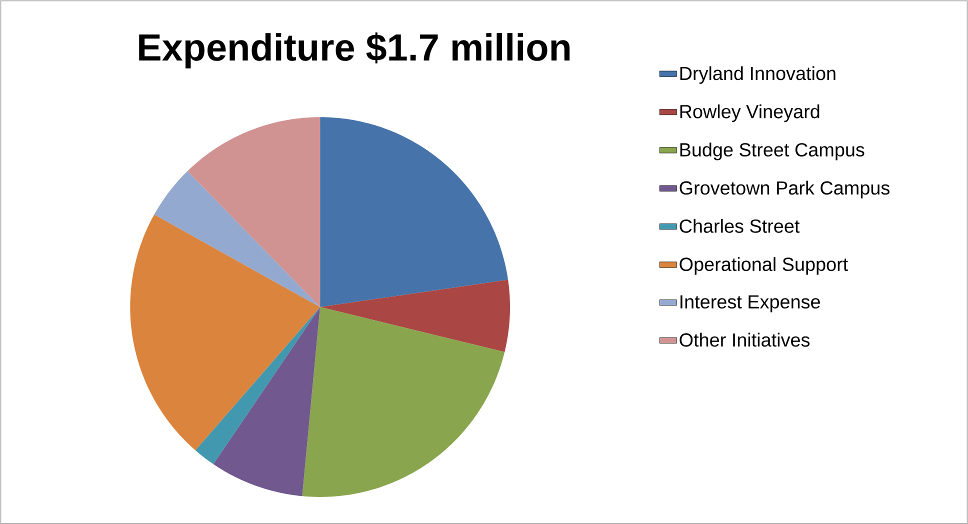 This screenshot has height=524, width=968. I want to click on legend-label: Rowley Vineyard, so click(750, 113).